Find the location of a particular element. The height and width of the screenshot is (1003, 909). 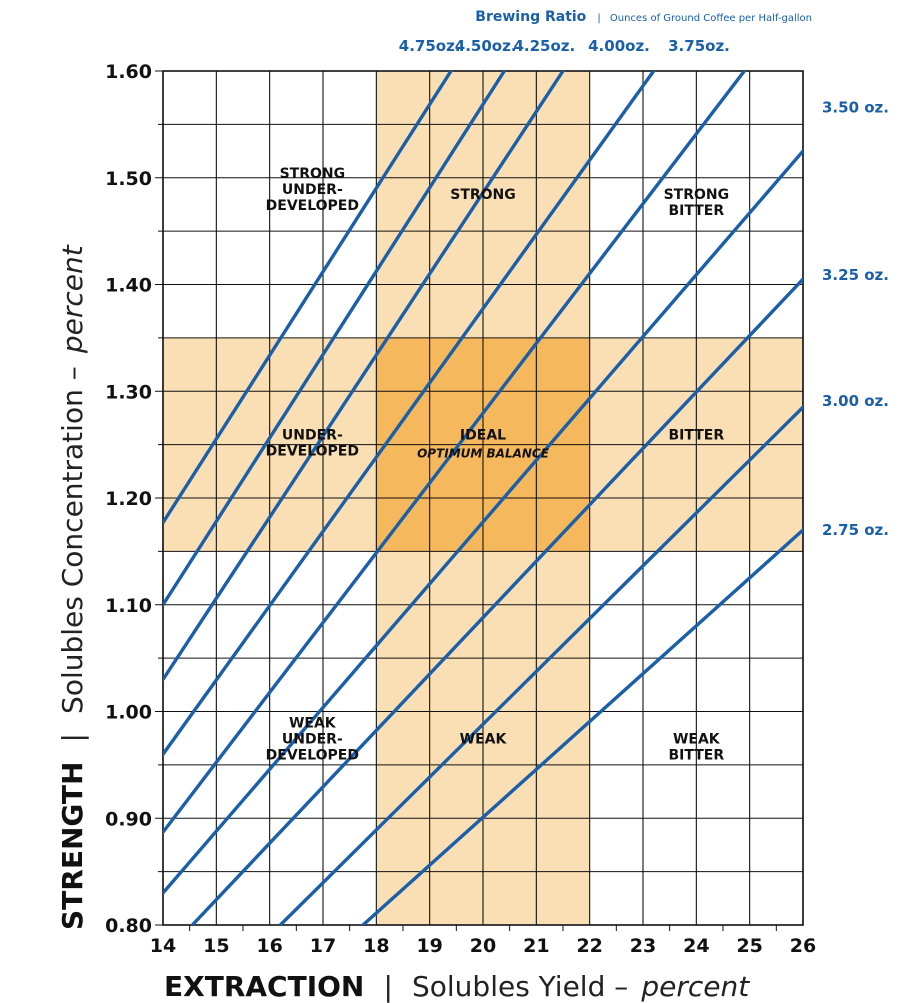

zone-label-3-1: DEVELOPED is located at coordinates (312, 451).